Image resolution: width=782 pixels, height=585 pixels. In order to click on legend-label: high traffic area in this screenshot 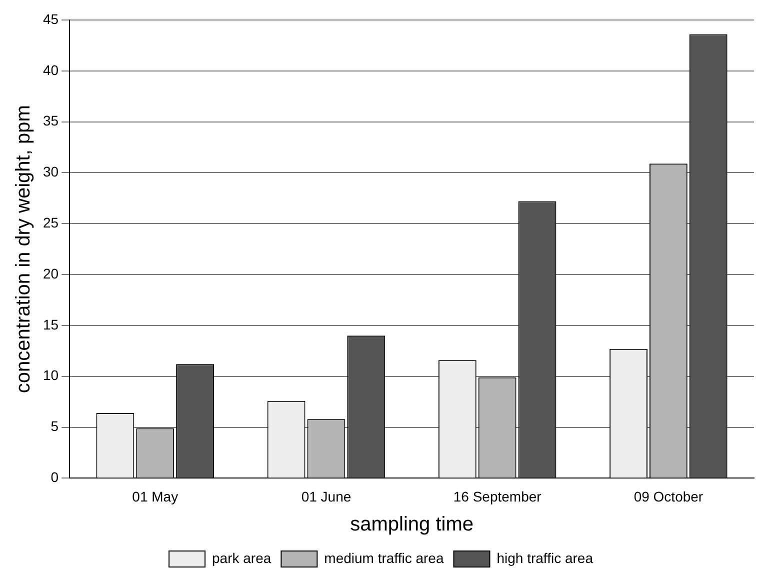, I will do `click(545, 558)`.